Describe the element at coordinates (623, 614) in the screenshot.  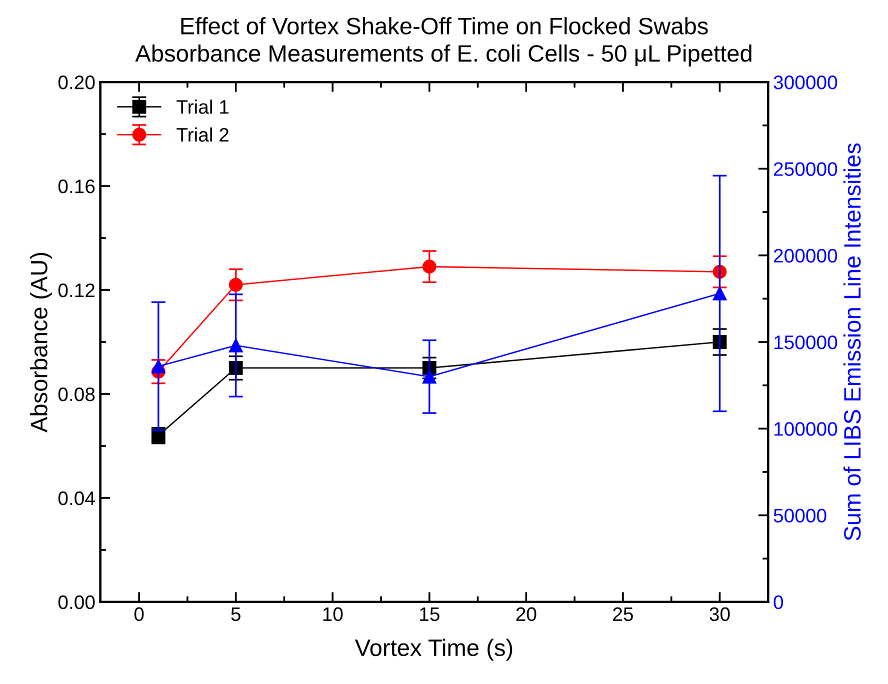
I see `x-tick-label: 25` at that location.